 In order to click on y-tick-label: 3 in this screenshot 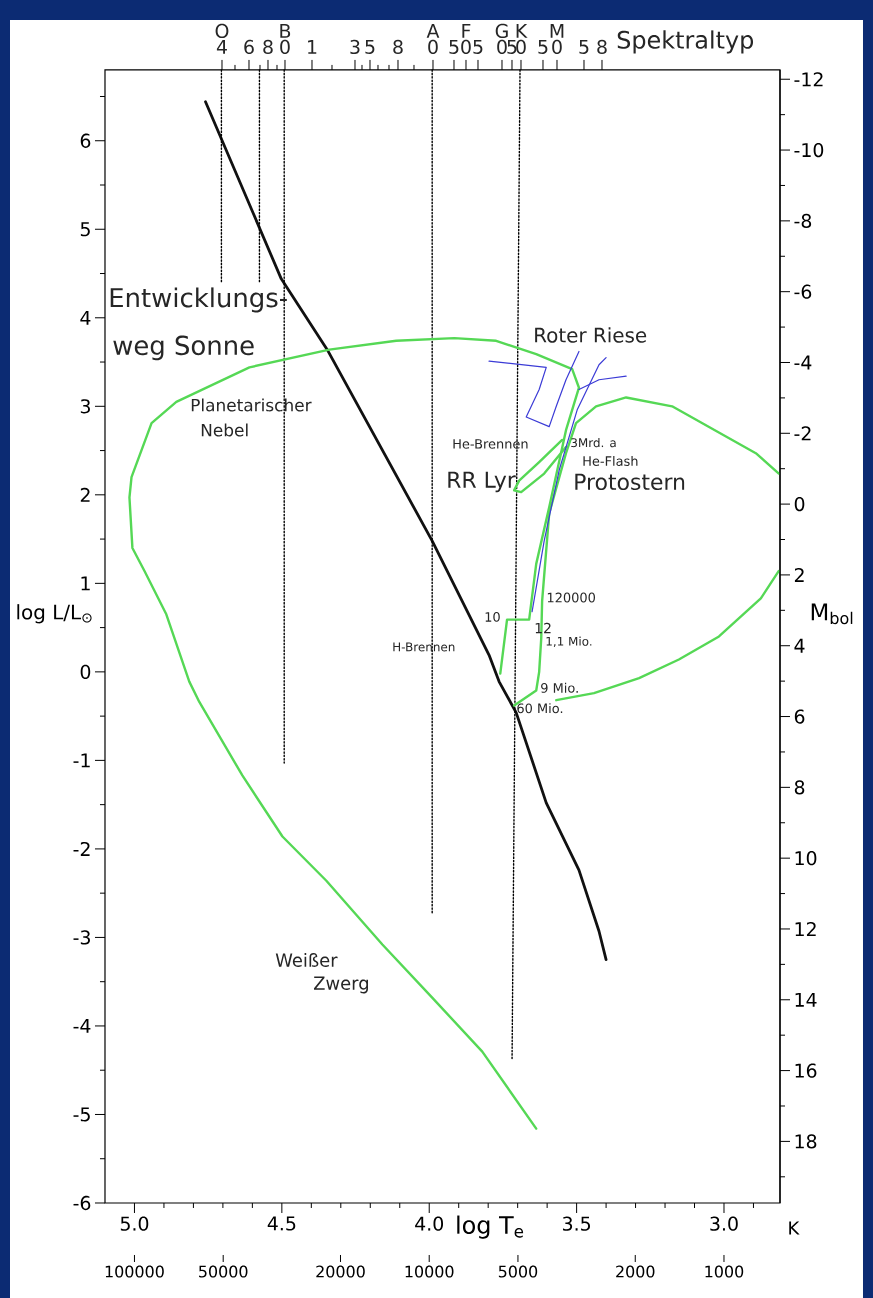, I will do `click(85, 406)`.